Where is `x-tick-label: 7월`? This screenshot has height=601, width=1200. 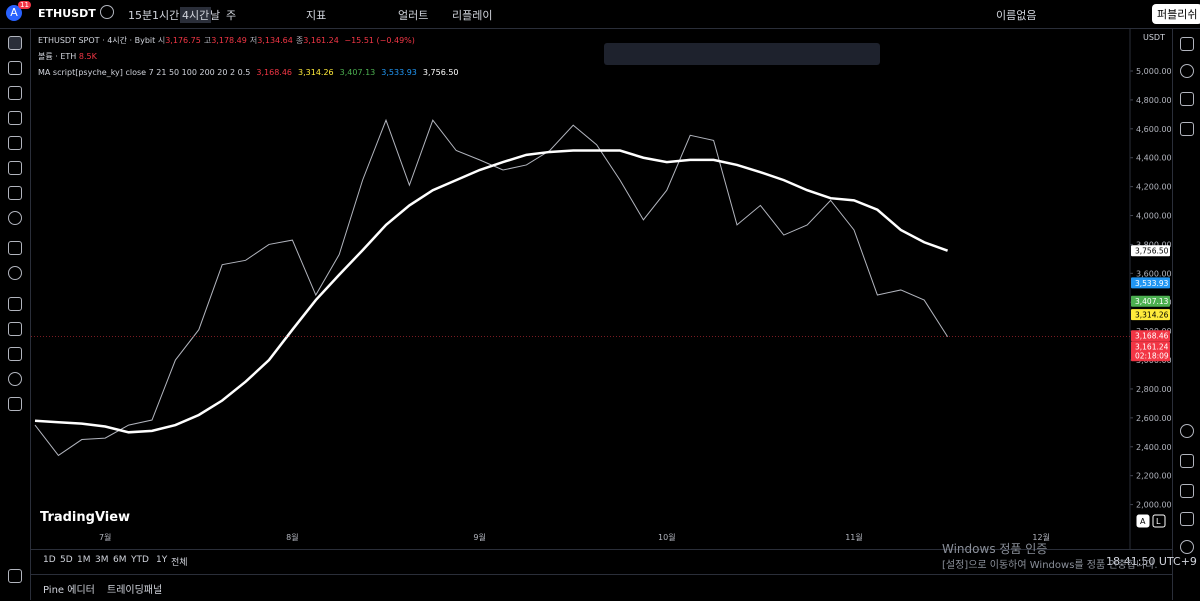 x-tick-label: 7월 is located at coordinates (105, 537).